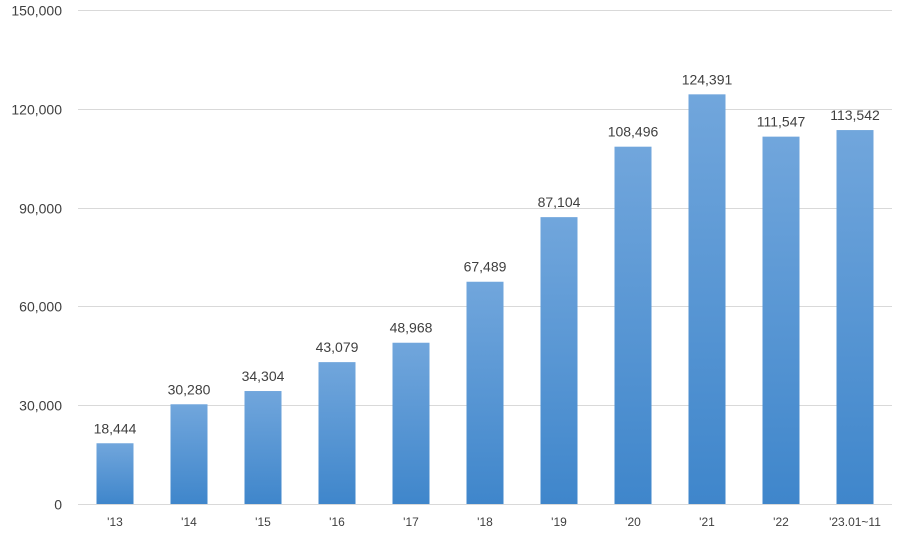  What do you see at coordinates (40, 209) in the screenshot?
I see `y-tick-label: 90,000` at bounding box center [40, 209].